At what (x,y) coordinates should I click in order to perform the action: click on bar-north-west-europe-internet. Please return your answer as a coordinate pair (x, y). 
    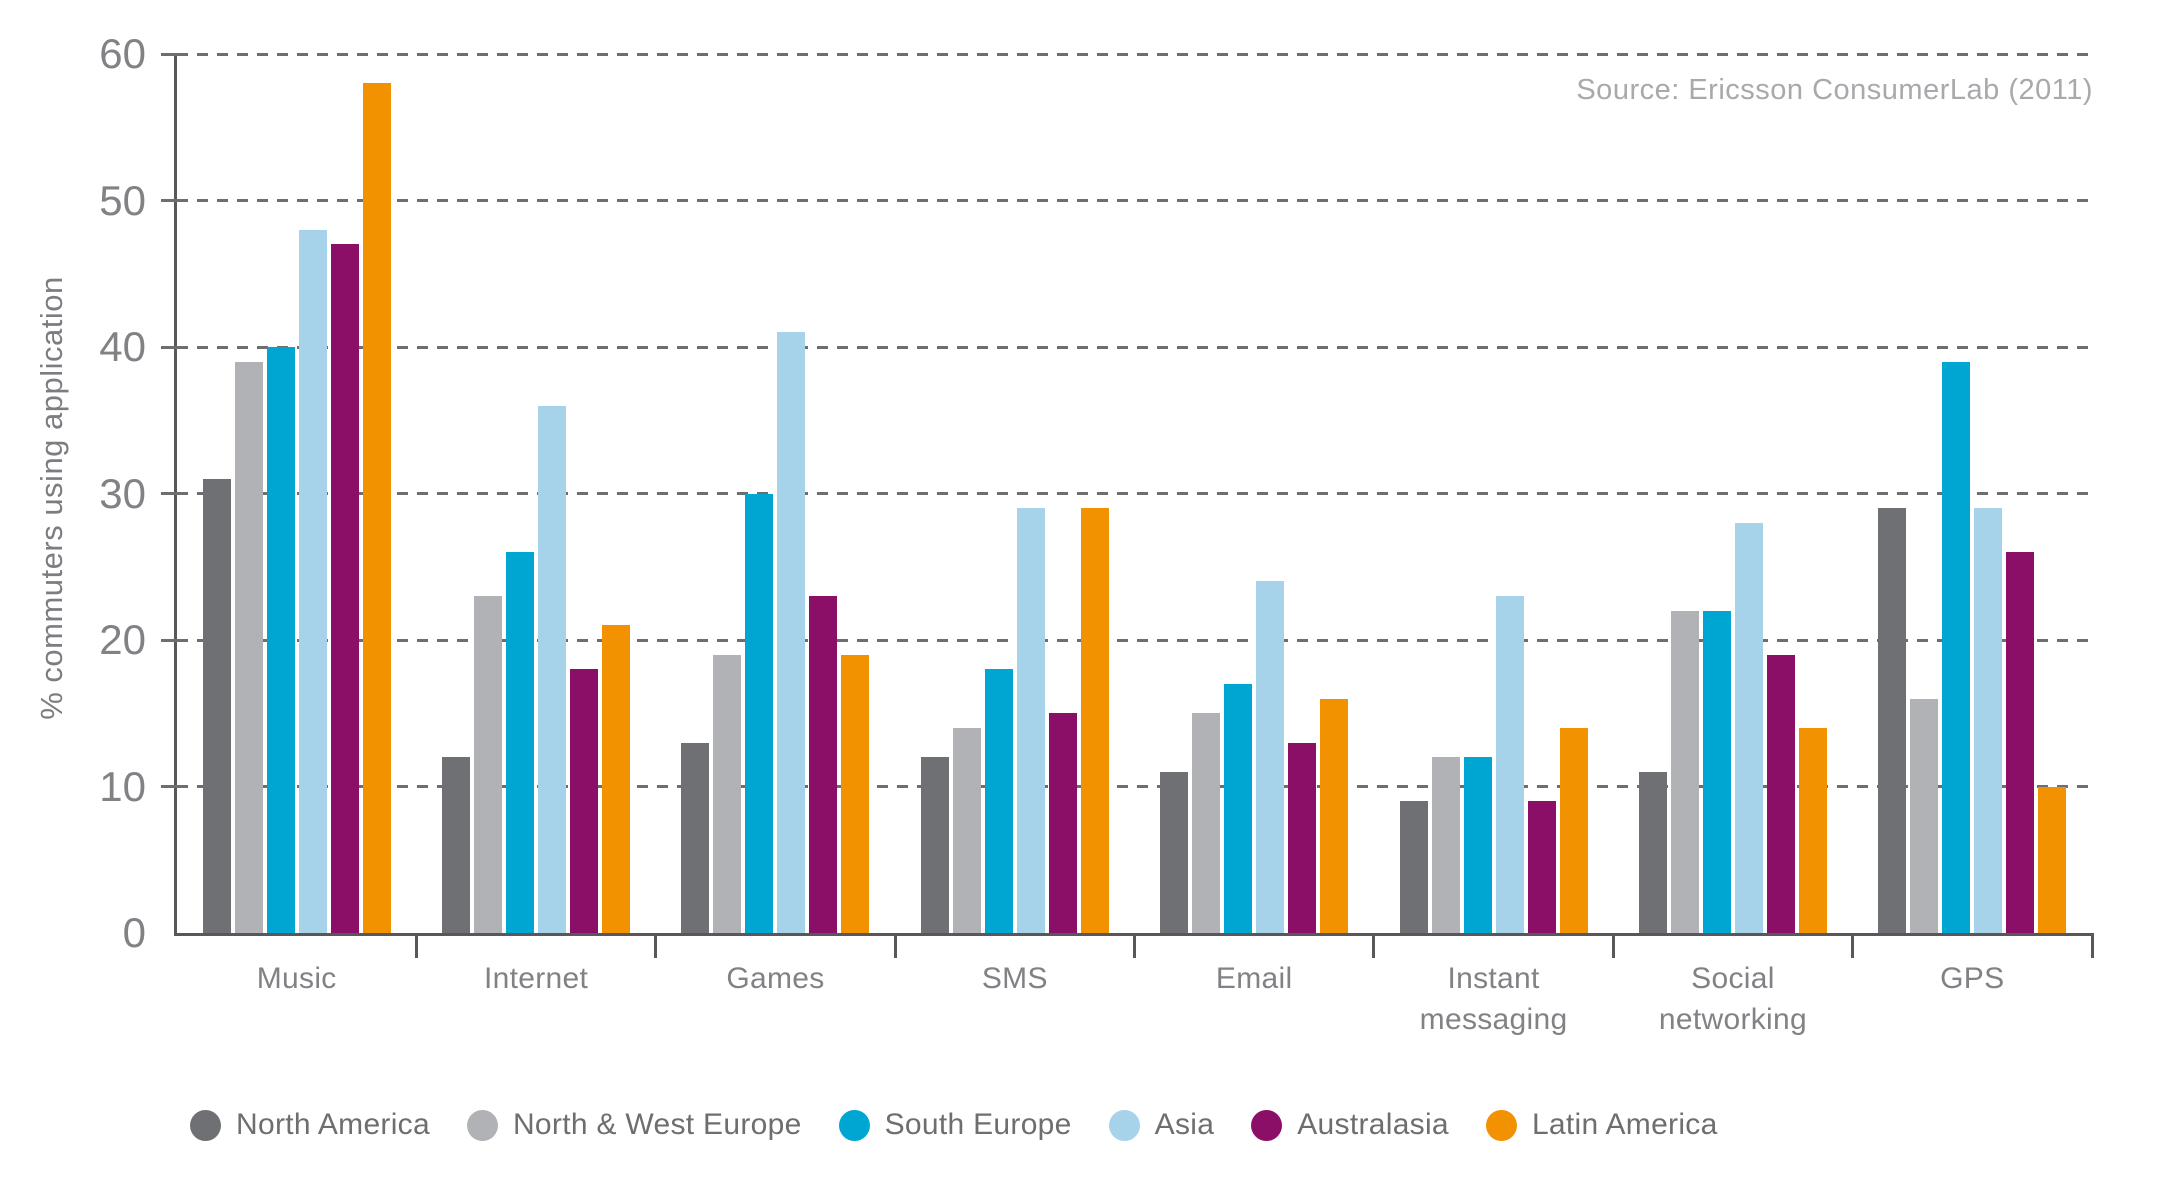
    Looking at the image, I should click on (488, 764).